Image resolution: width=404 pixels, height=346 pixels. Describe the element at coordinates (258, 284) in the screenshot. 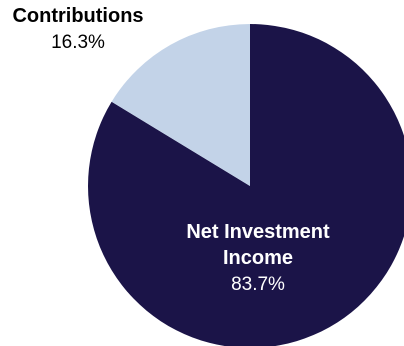

I see `value-label-net-investment-income: 83.7%` at that location.